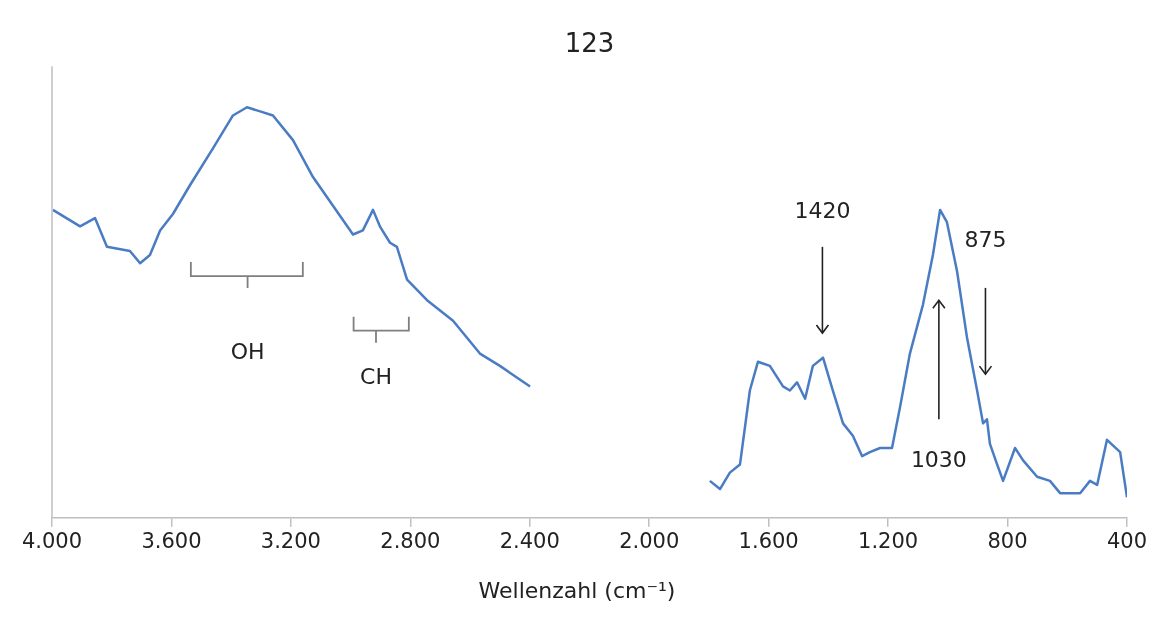 This screenshot has width=1154, height=619. What do you see at coordinates (1127, 540) in the screenshot?
I see `x-tick-label: 400` at bounding box center [1127, 540].